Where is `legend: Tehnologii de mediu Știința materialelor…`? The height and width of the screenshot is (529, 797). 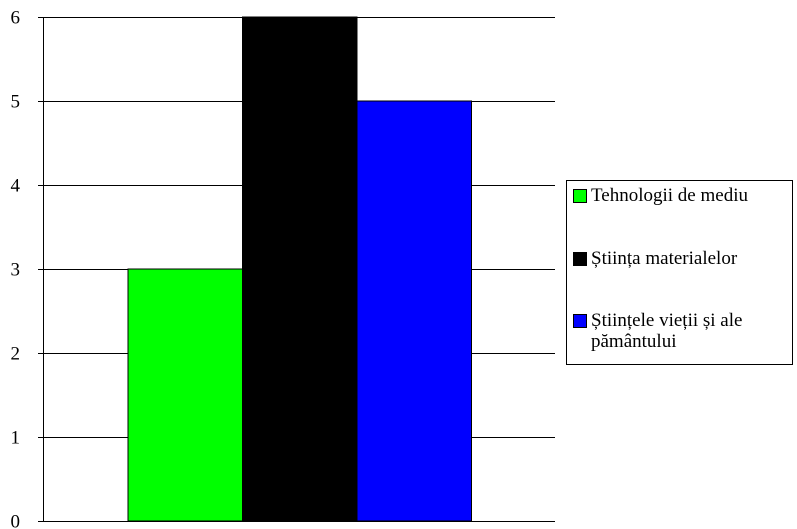
legend: Tehnologii de mediu Știința materialelor… is located at coordinates (679, 272).